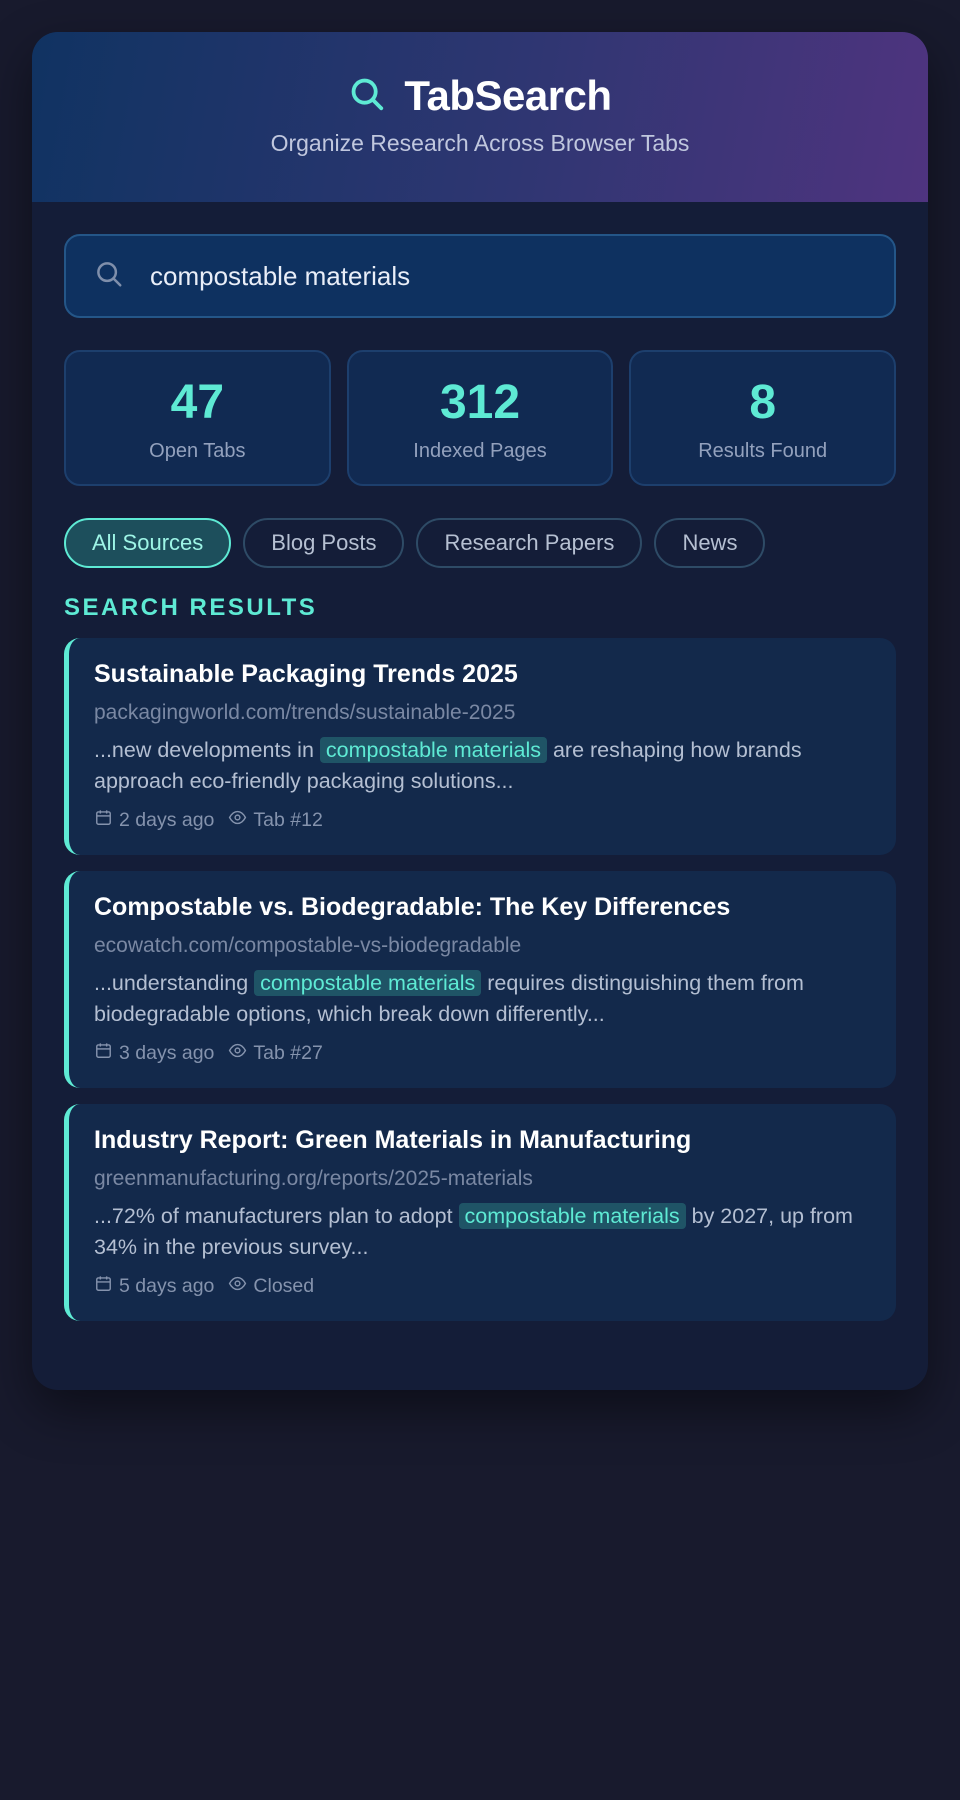  I want to click on filter-news: News, so click(710, 543).